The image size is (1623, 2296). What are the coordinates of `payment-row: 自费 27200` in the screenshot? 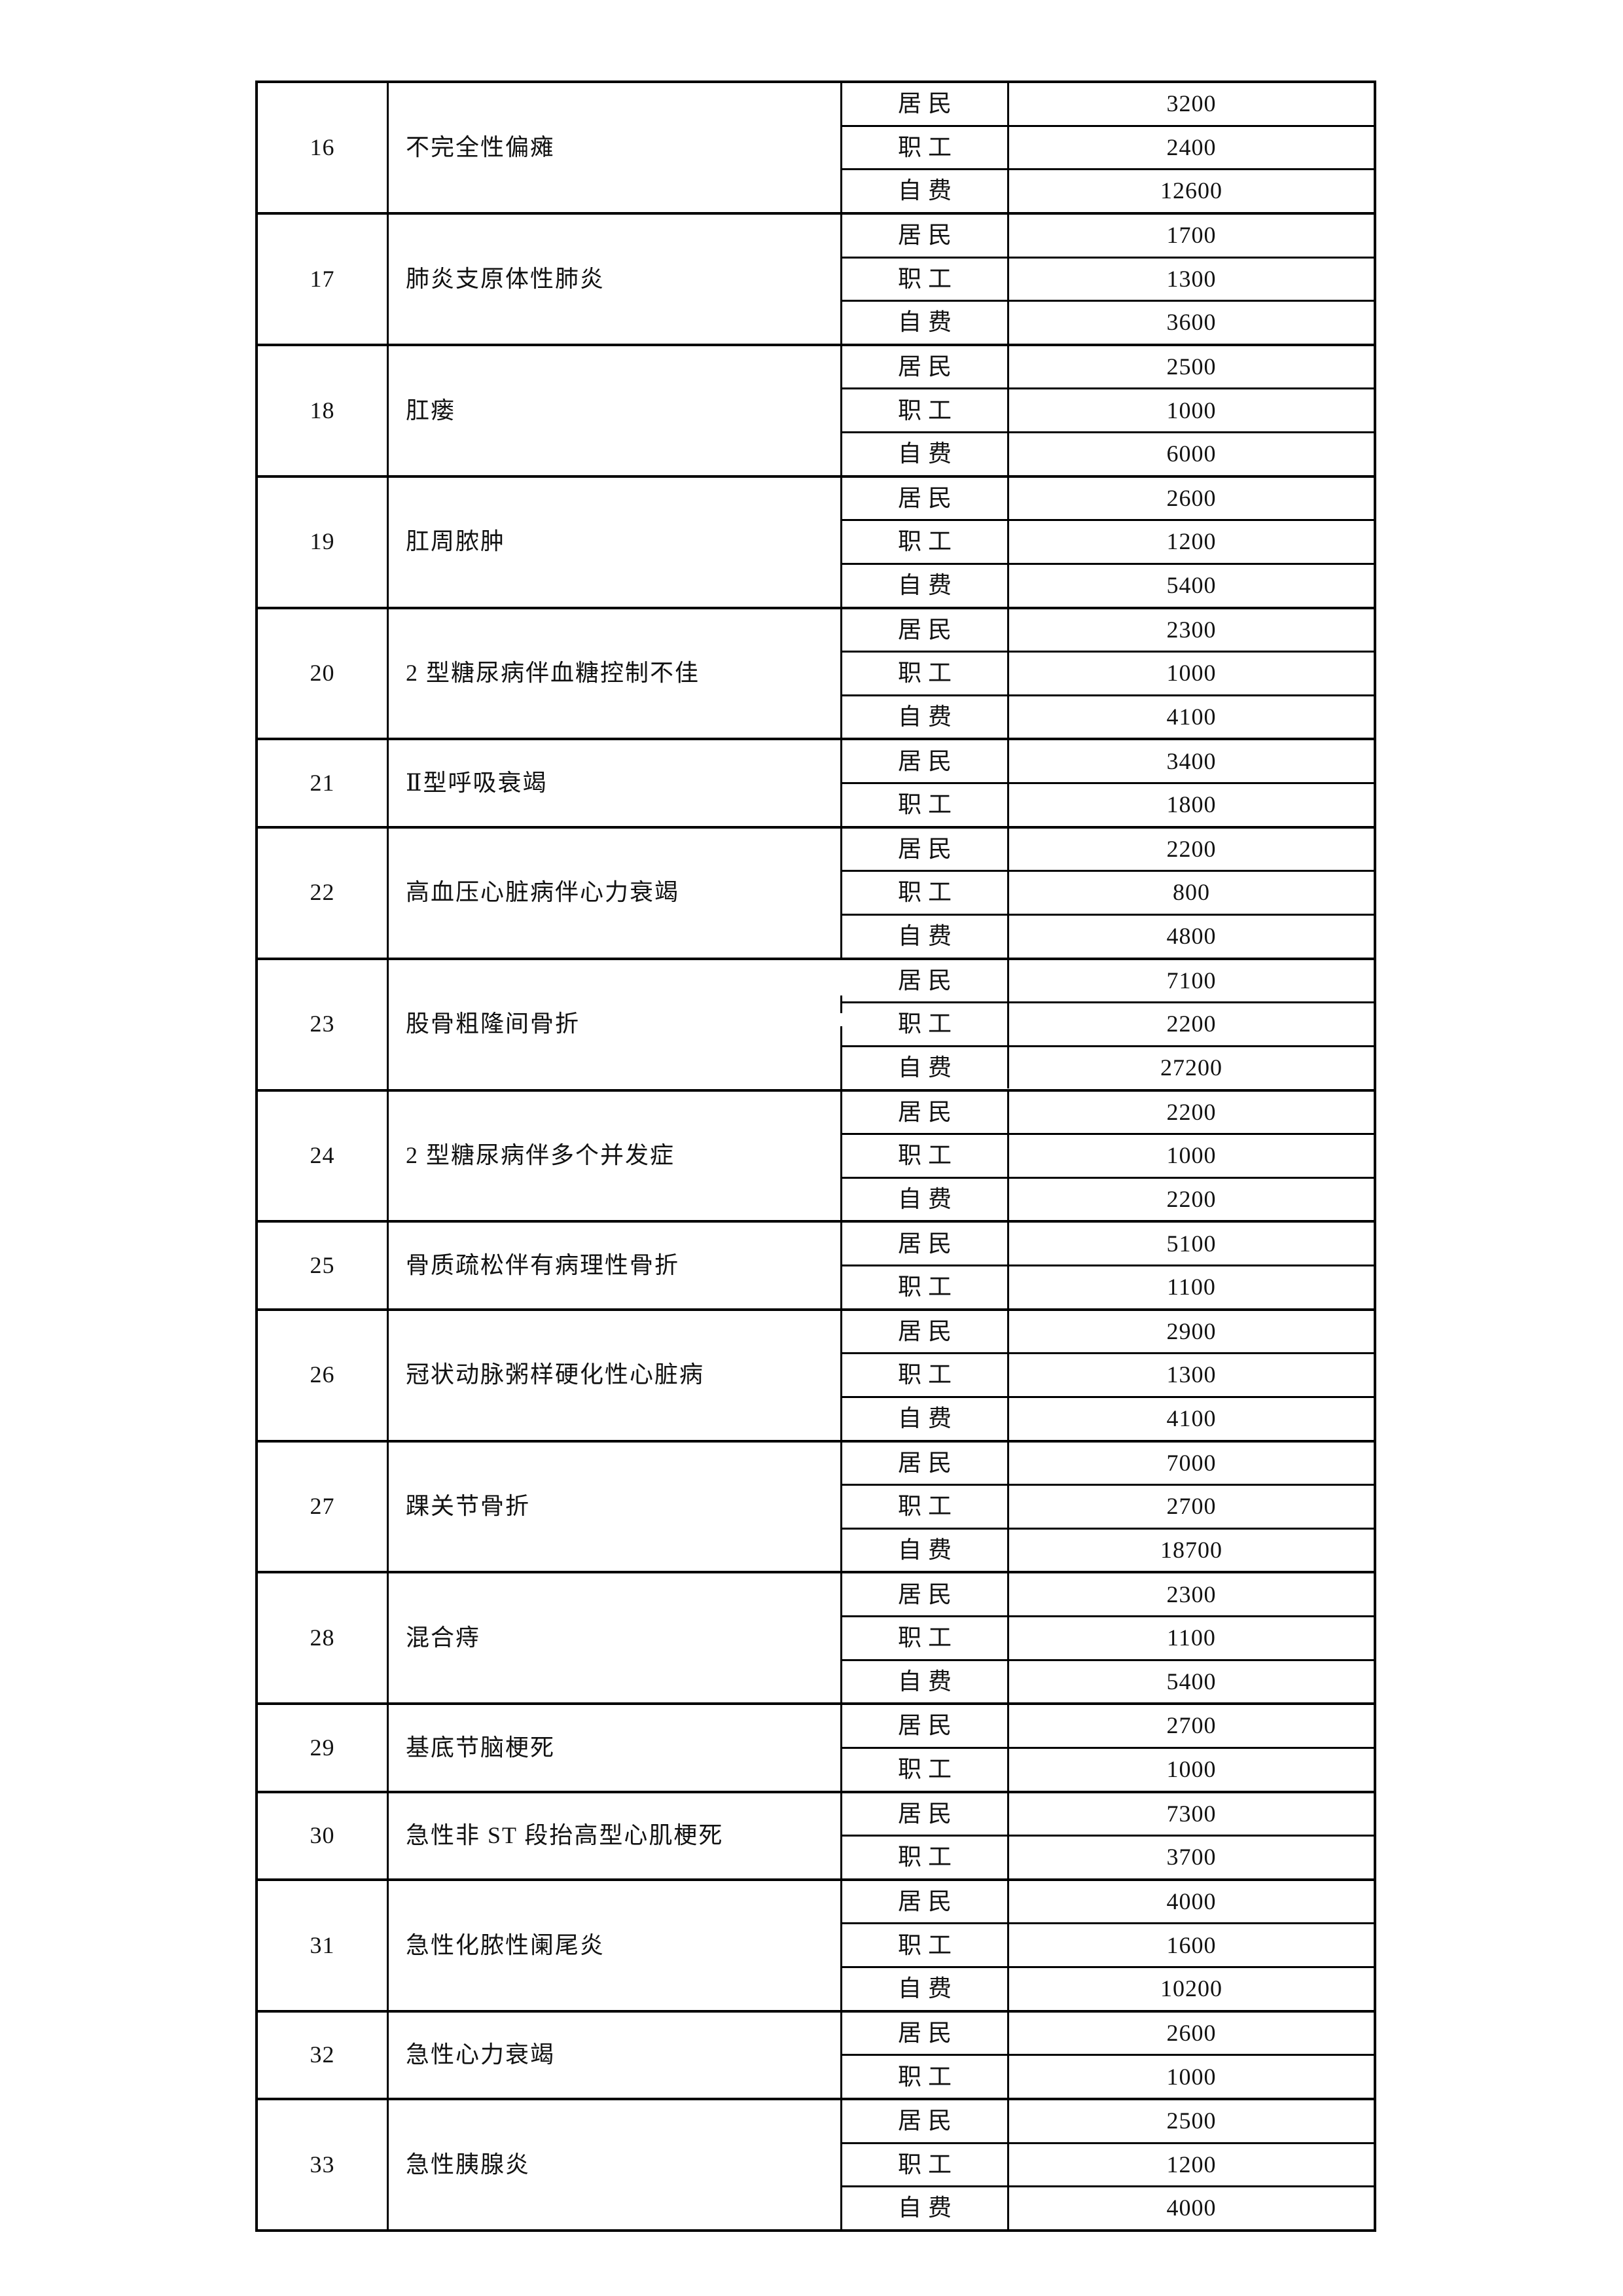 It's located at (1108, 1067).